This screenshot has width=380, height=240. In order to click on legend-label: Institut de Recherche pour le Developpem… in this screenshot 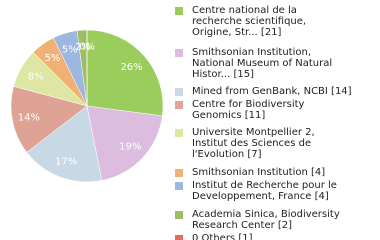, I will do `click(264, 191)`.